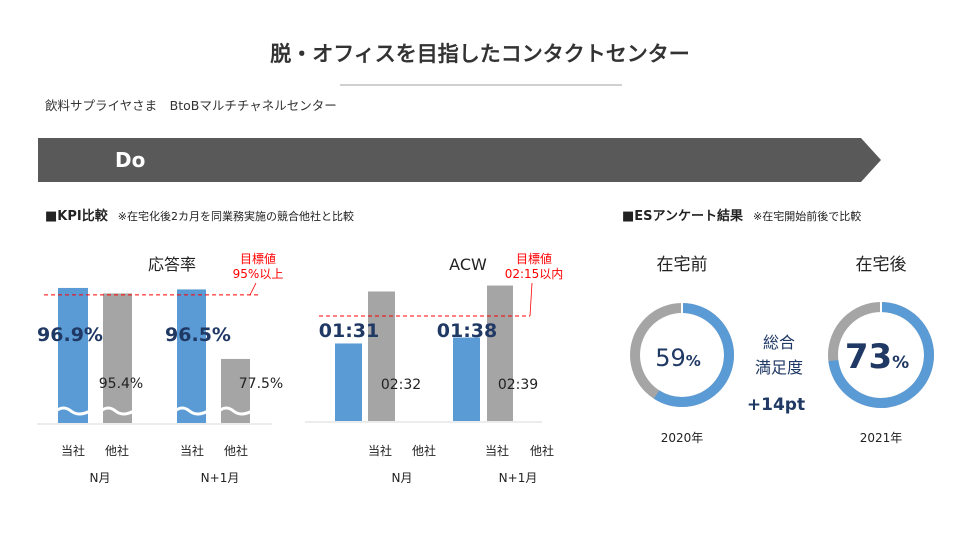 The width and height of the screenshot is (960, 540). I want to click on value-label-others: 95.4%, so click(121, 384).